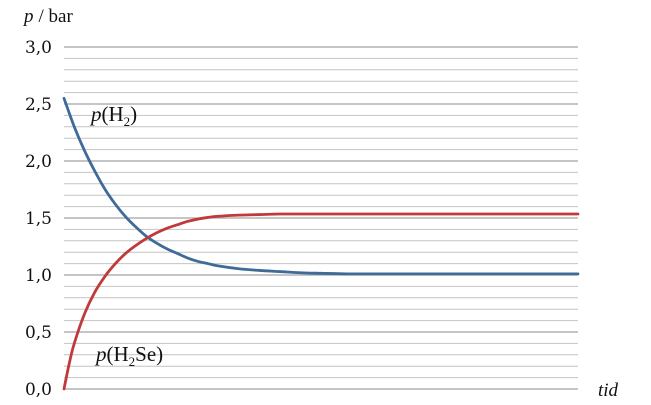 This screenshot has width=651, height=405. I want to click on y-tick-label: 1,0, so click(38, 276).